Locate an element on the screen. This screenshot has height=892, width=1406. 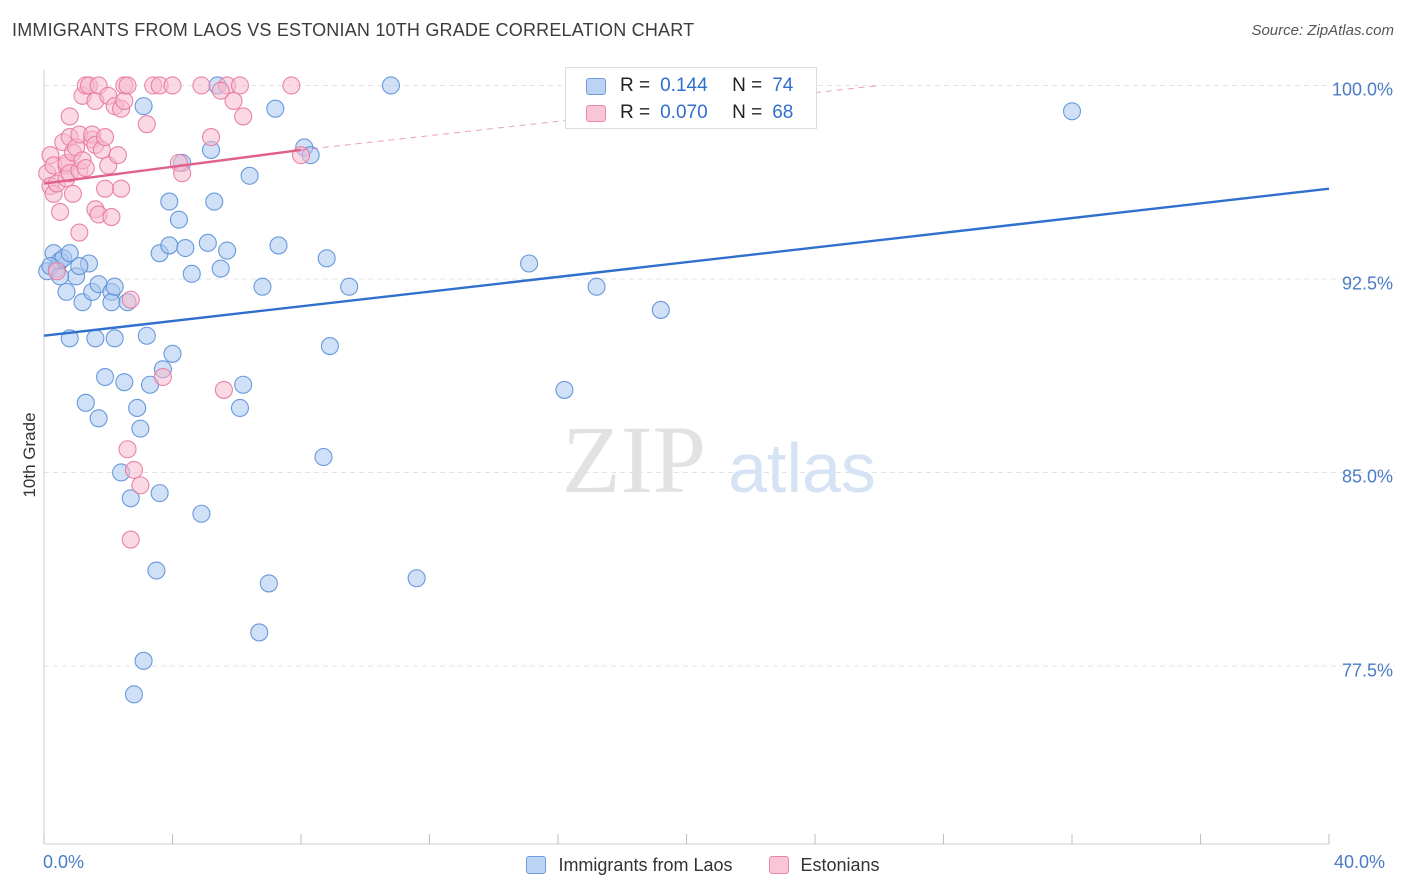
y-tick-label: 77.5% is located at coordinates (1367, 670).